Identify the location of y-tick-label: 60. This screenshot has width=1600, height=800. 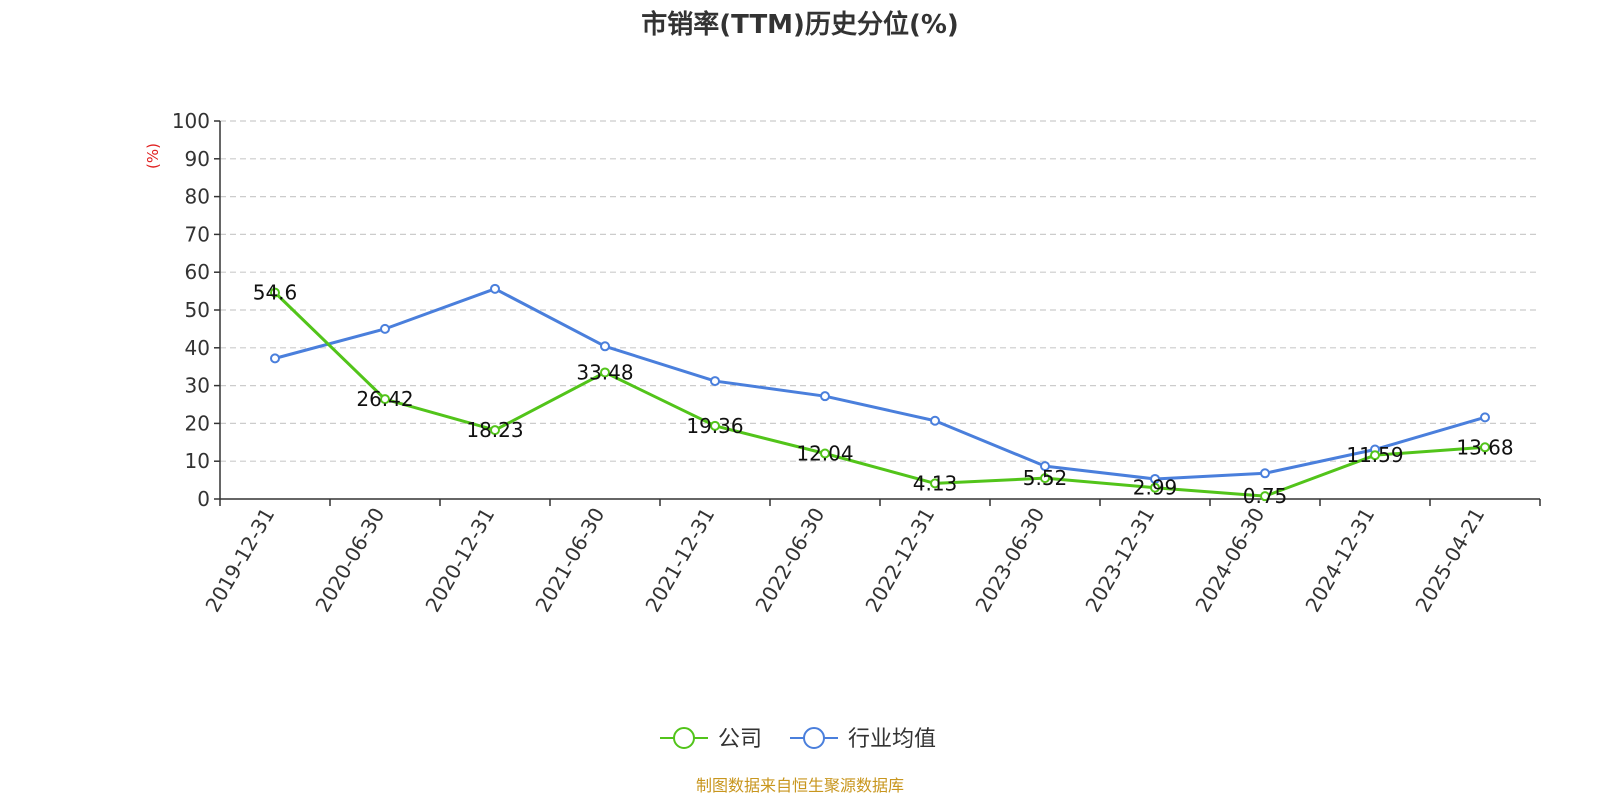
(197, 272).